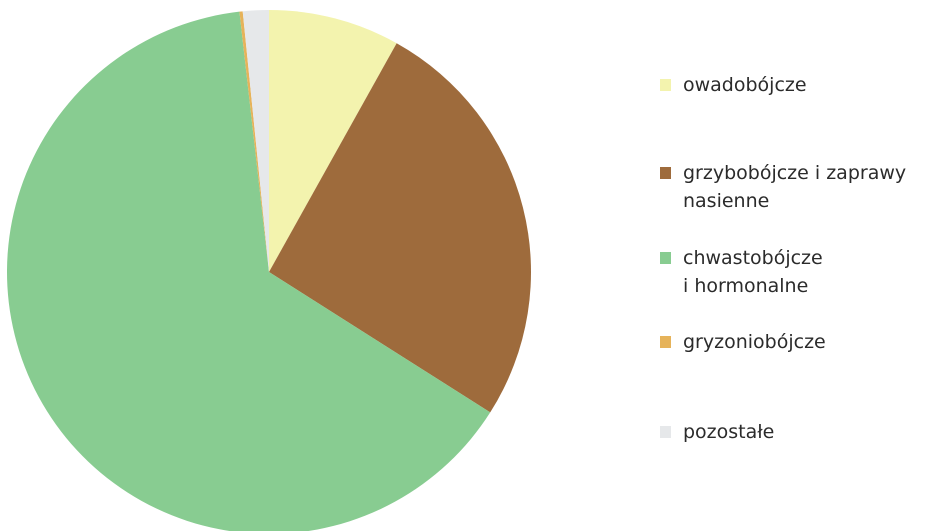 This screenshot has height=531, width=950. I want to click on legend-entry: chwastobójcze i hormonalne, so click(741, 272).